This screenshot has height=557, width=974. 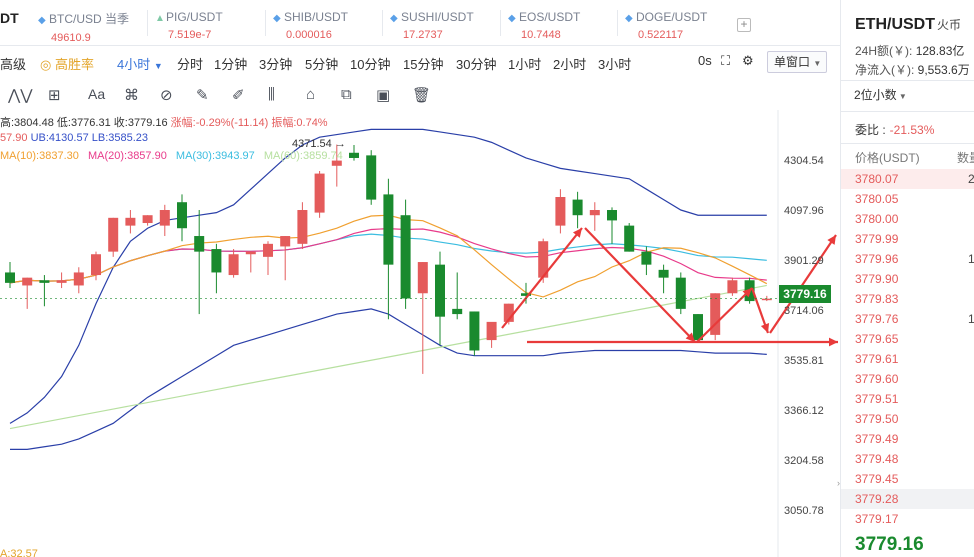 I want to click on ticker-shib: ◆ SHIB/USDT 0.000016, so click(x=306, y=25).